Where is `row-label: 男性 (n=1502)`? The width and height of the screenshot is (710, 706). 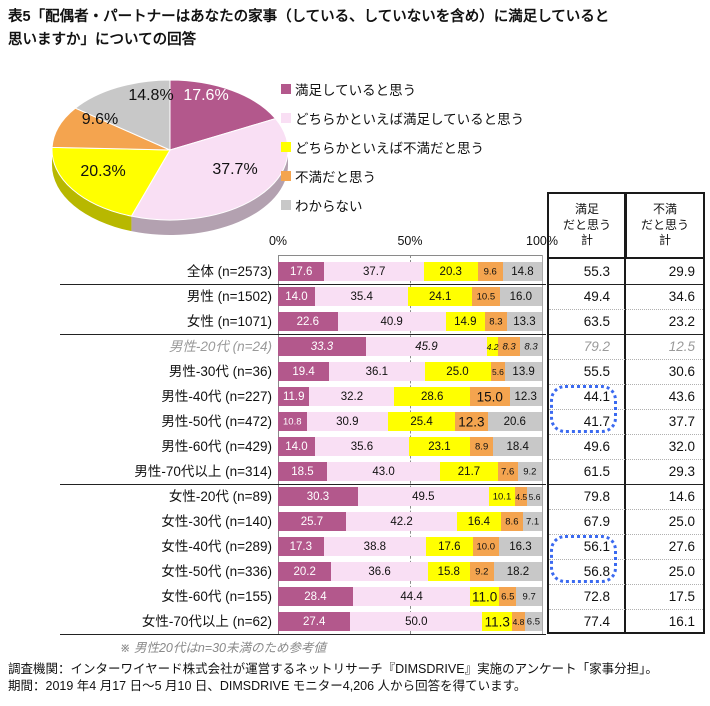
row-label: 男性 (n=1502) is located at coordinates (229, 296).